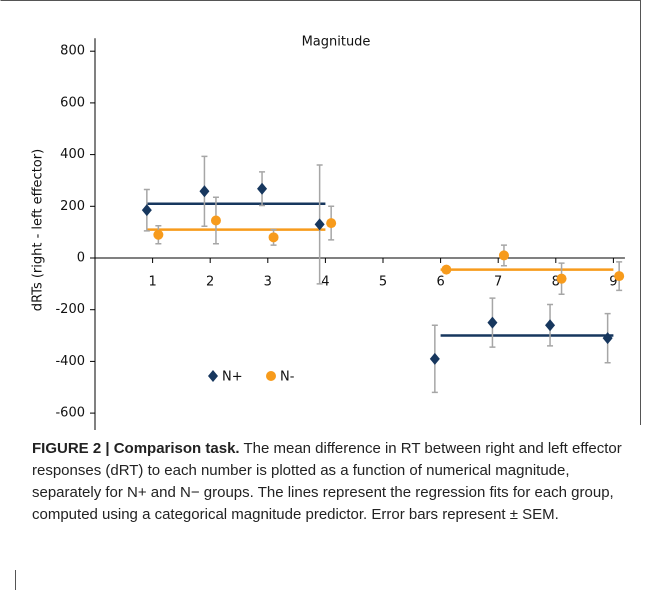 The width and height of the screenshot is (657, 590). What do you see at coordinates (15, 580) in the screenshot?
I see `caption-rule` at bounding box center [15, 580].